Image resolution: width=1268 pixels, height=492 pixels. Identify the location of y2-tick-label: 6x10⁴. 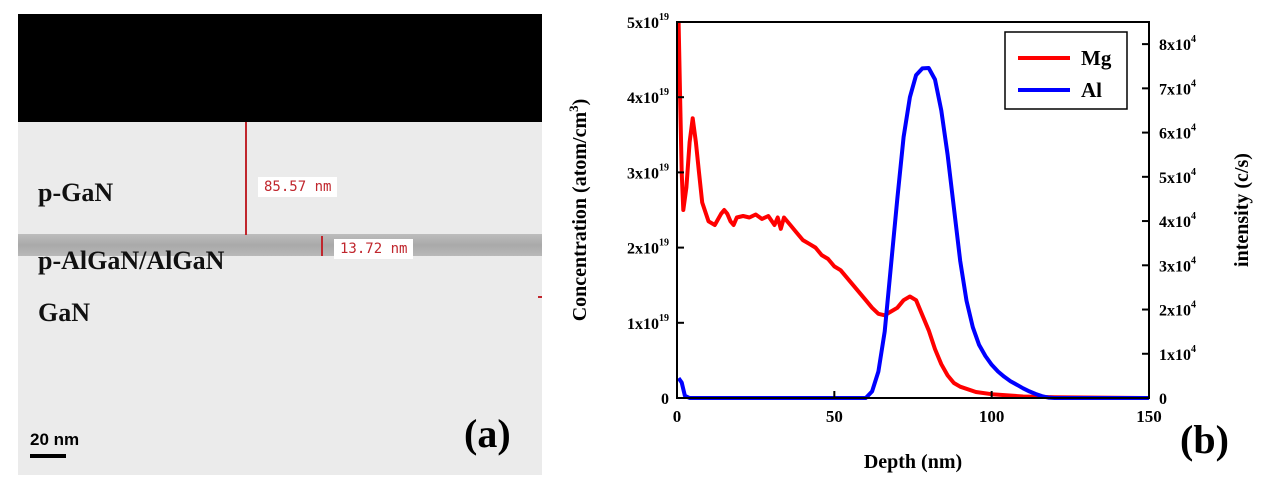
(1177, 133).